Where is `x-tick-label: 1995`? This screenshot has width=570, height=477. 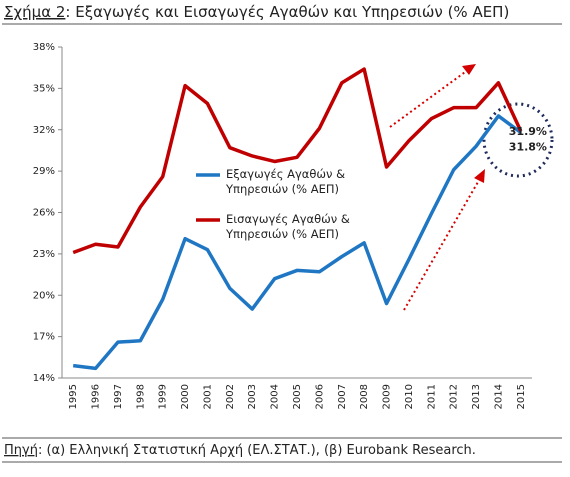 x-tick-label: 1995 is located at coordinates (73, 396).